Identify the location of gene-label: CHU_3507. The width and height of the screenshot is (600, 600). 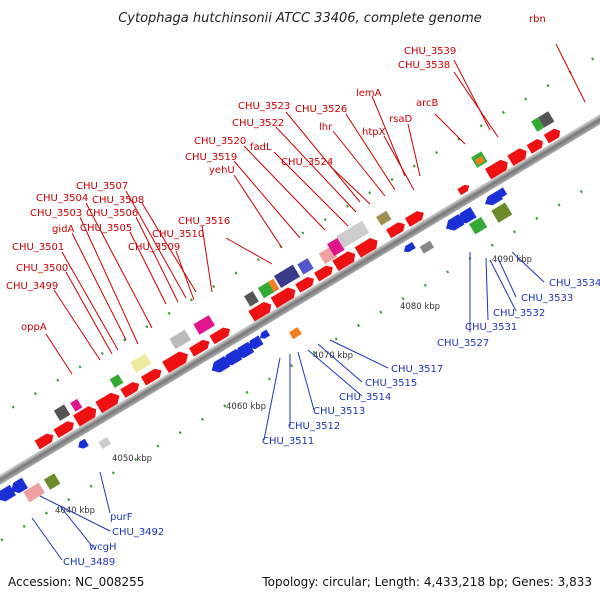
(102, 186).